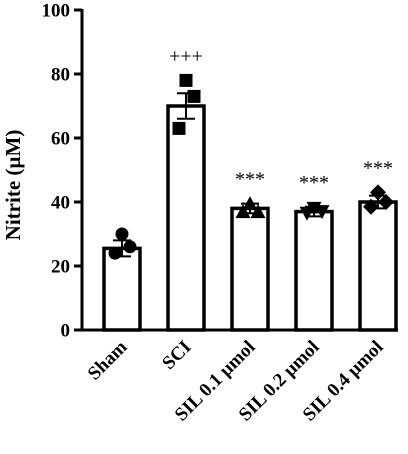  Describe the element at coordinates (186, 56) in the screenshot. I see `significance-label: +++` at that location.